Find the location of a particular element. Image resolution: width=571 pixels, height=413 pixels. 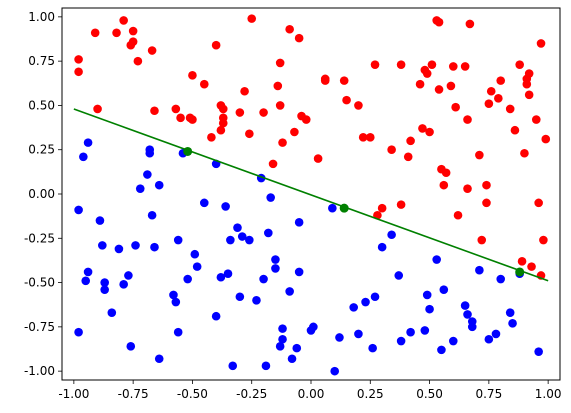

y-tick-label: 0.00 is located at coordinates (41, 194).